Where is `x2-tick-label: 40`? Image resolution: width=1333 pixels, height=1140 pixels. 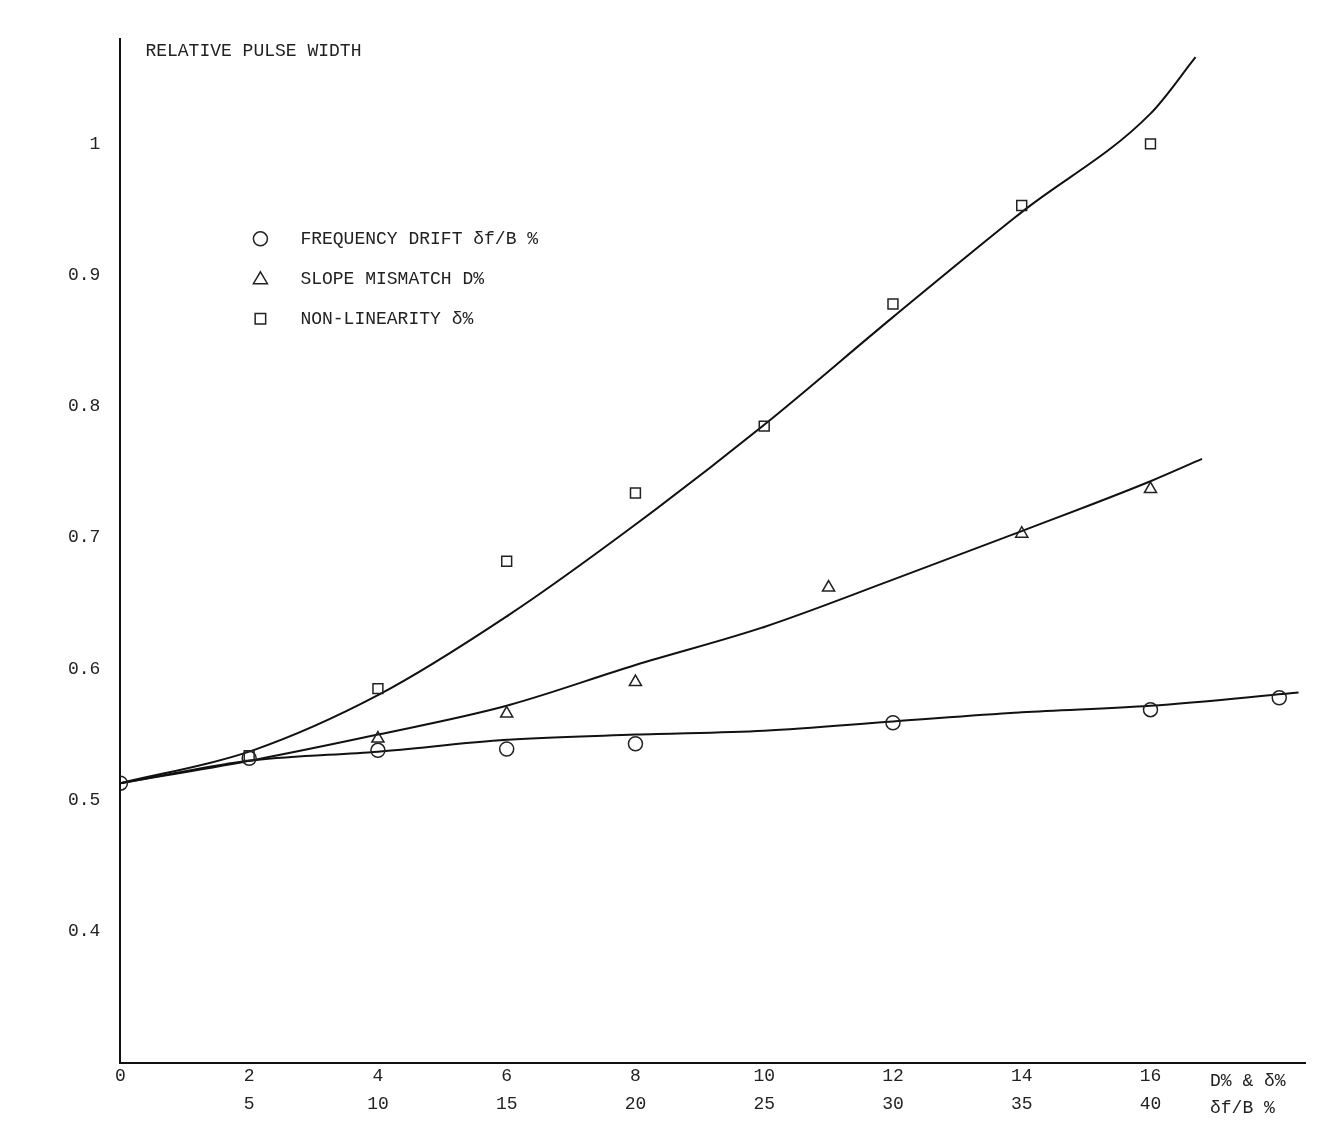
x2-tick-label: 40 is located at coordinates (1150, 1103).